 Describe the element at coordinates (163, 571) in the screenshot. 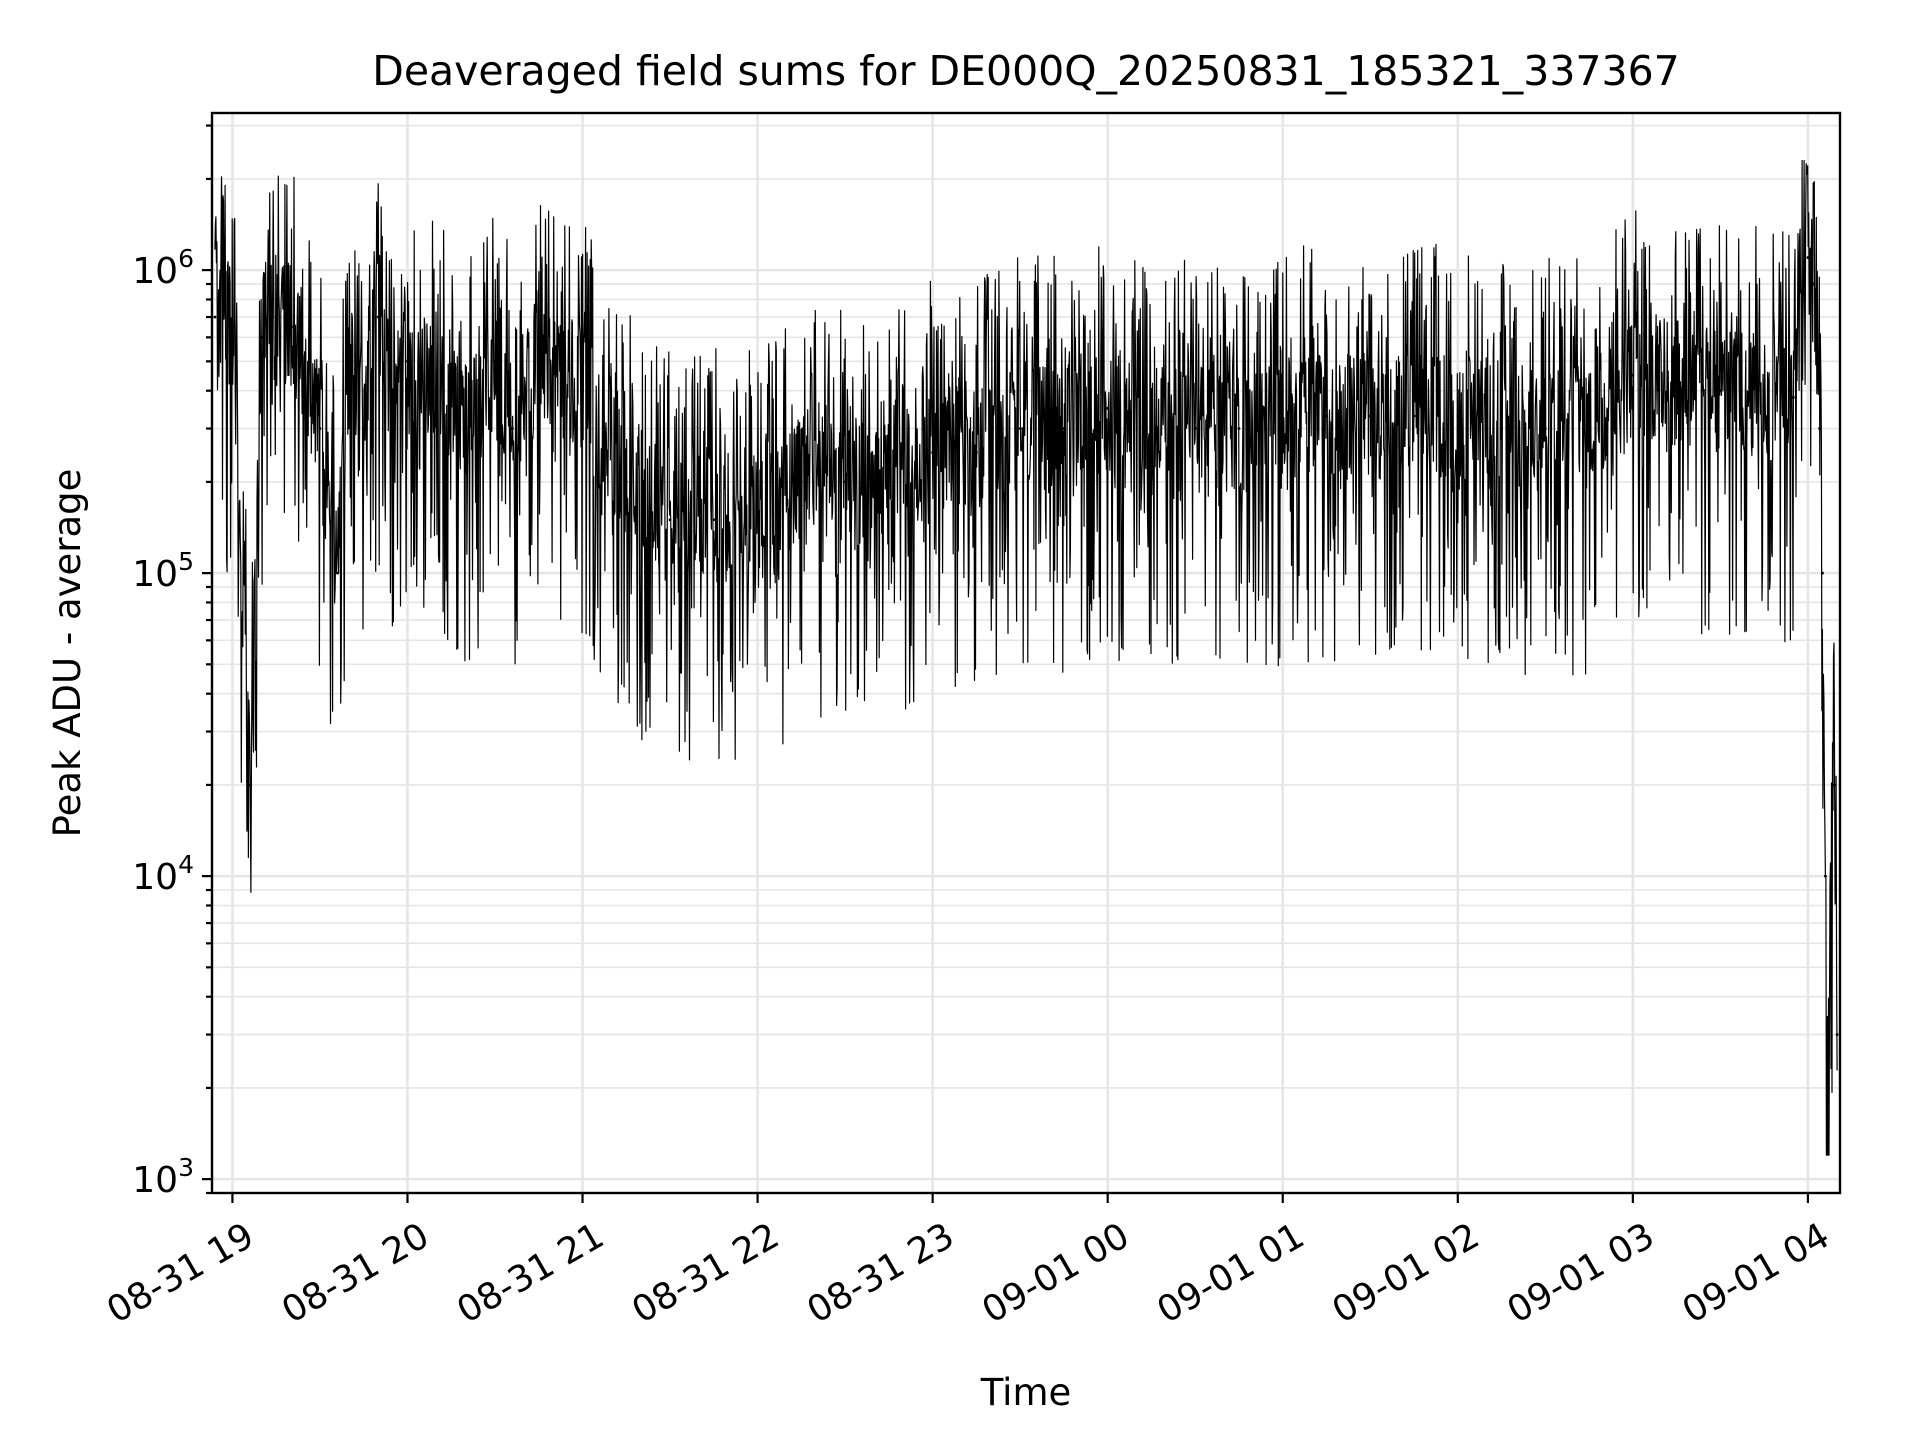

I see `y-tick-label: 10⁵` at that location.